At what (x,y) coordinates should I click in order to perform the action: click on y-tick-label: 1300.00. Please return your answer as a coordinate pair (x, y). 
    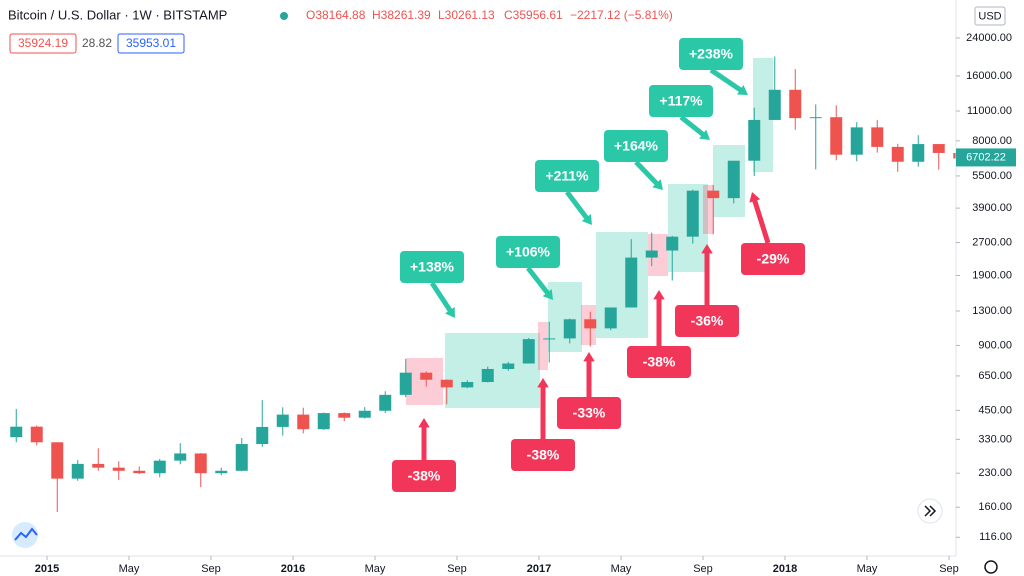
    Looking at the image, I should click on (992, 311).